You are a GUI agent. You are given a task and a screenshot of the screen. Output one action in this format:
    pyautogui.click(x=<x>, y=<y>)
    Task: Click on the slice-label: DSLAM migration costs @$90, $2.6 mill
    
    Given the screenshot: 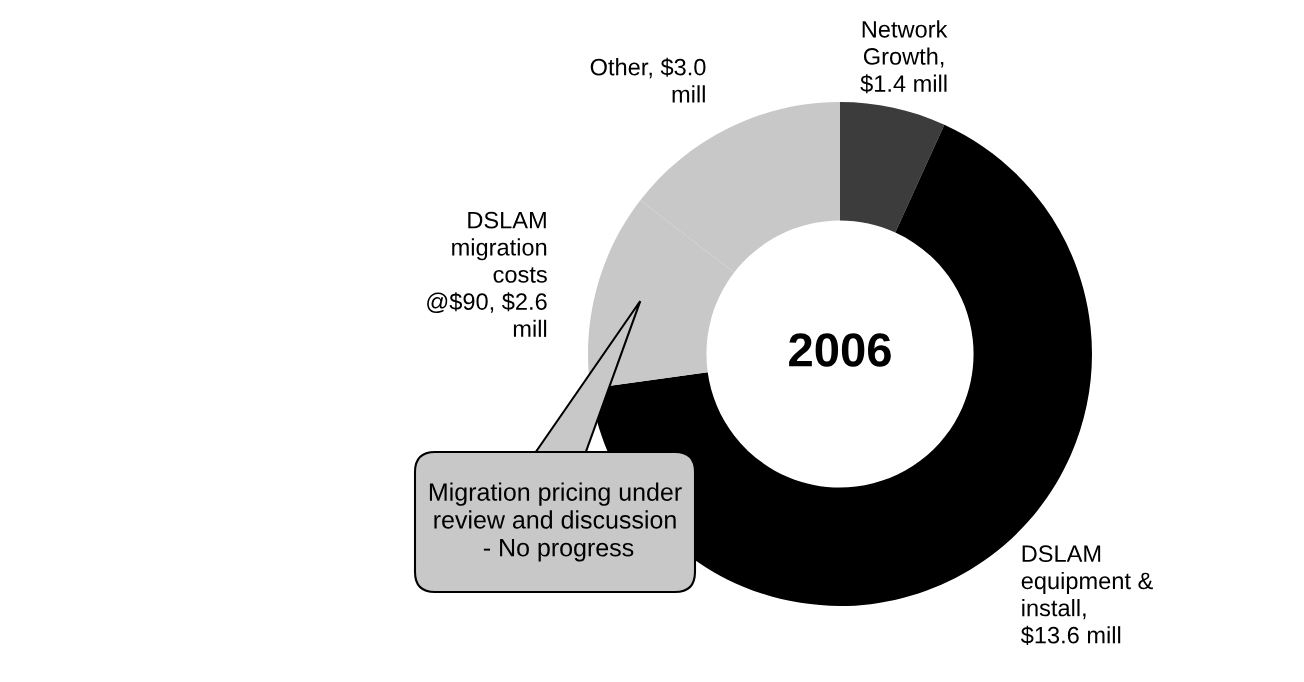 What is the action you would take?
    pyautogui.click(x=487, y=274)
    